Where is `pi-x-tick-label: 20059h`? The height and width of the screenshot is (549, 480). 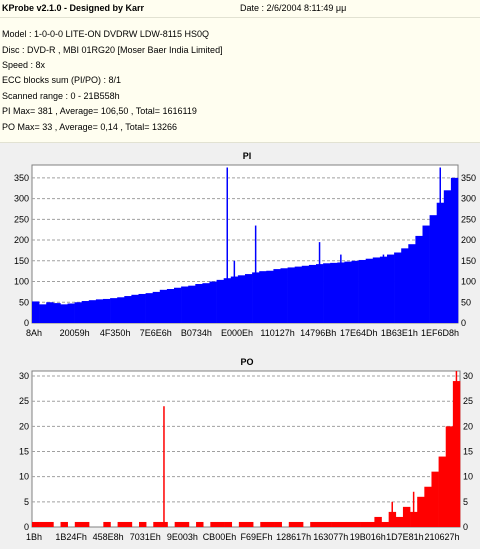 pi-x-tick-label: 20059h is located at coordinates (75, 333).